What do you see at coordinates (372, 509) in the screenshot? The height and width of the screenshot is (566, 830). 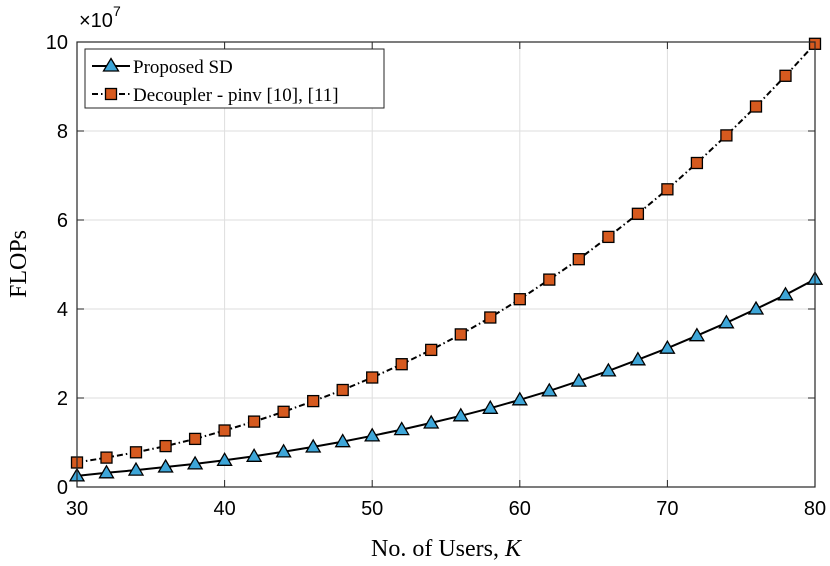 I see `x-tick-label: 50` at bounding box center [372, 509].